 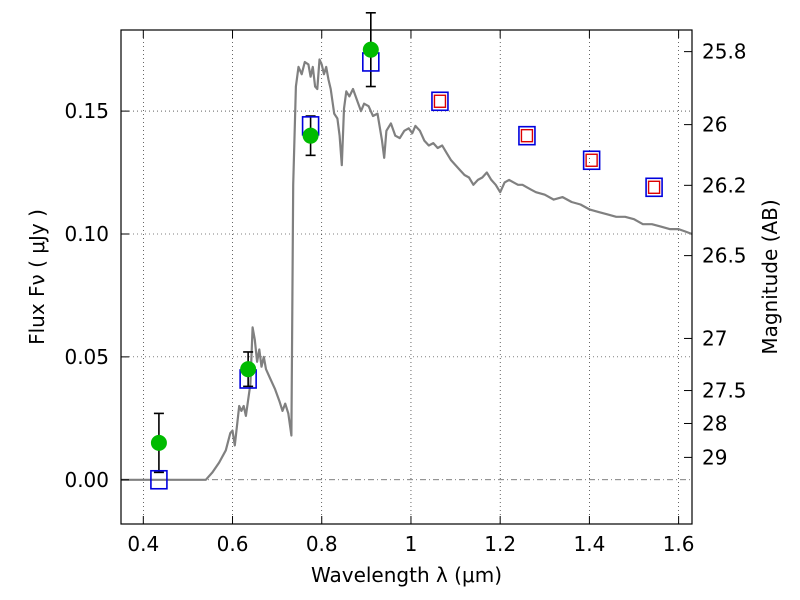 I want to click on x-tick-label: 0.6, so click(x=233, y=544).